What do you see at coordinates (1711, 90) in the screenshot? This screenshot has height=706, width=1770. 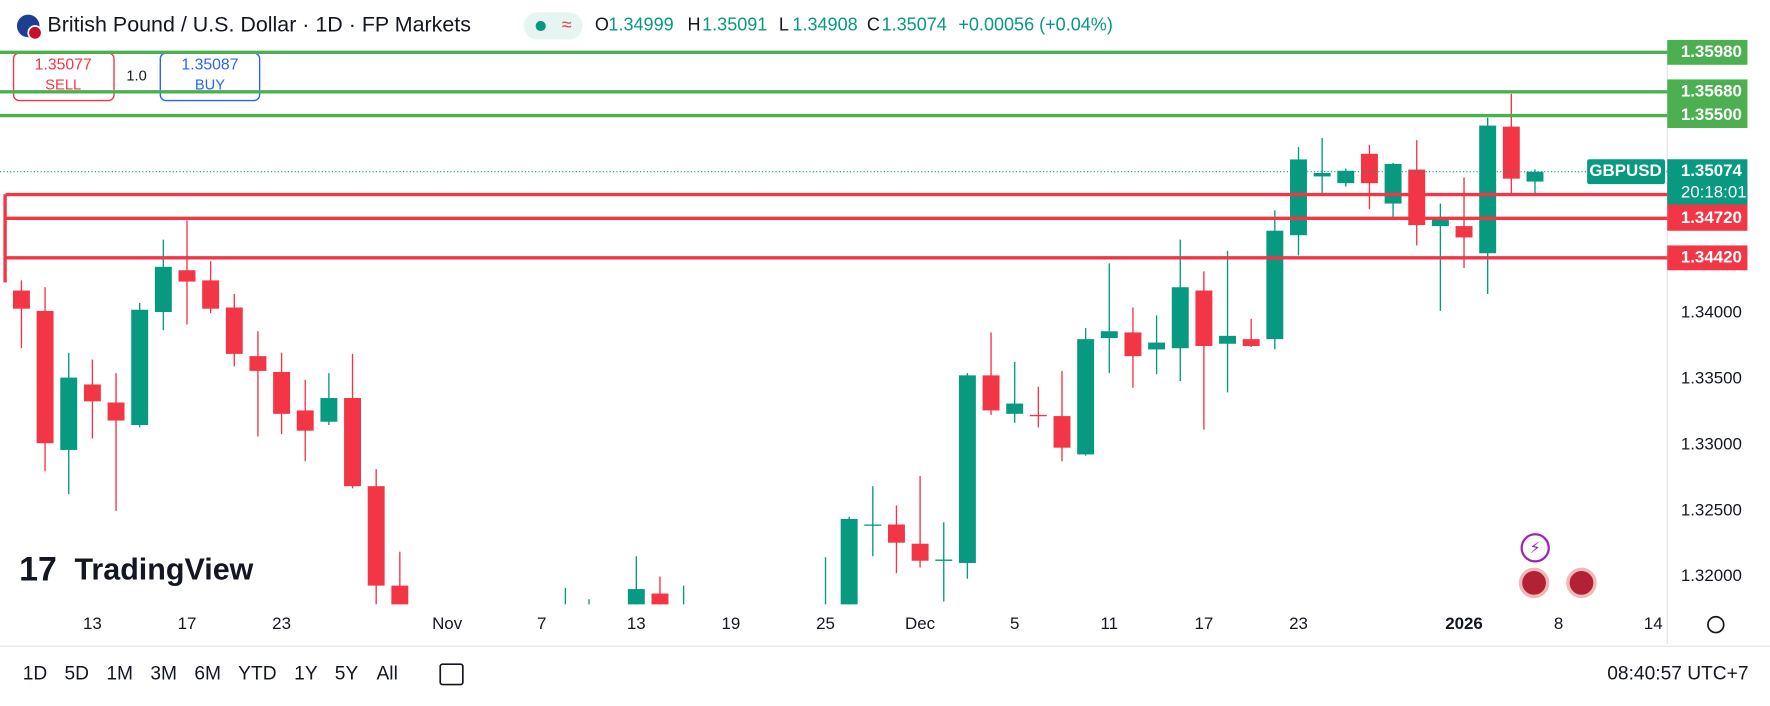 I see `level-label: 1.35680` at bounding box center [1711, 90].